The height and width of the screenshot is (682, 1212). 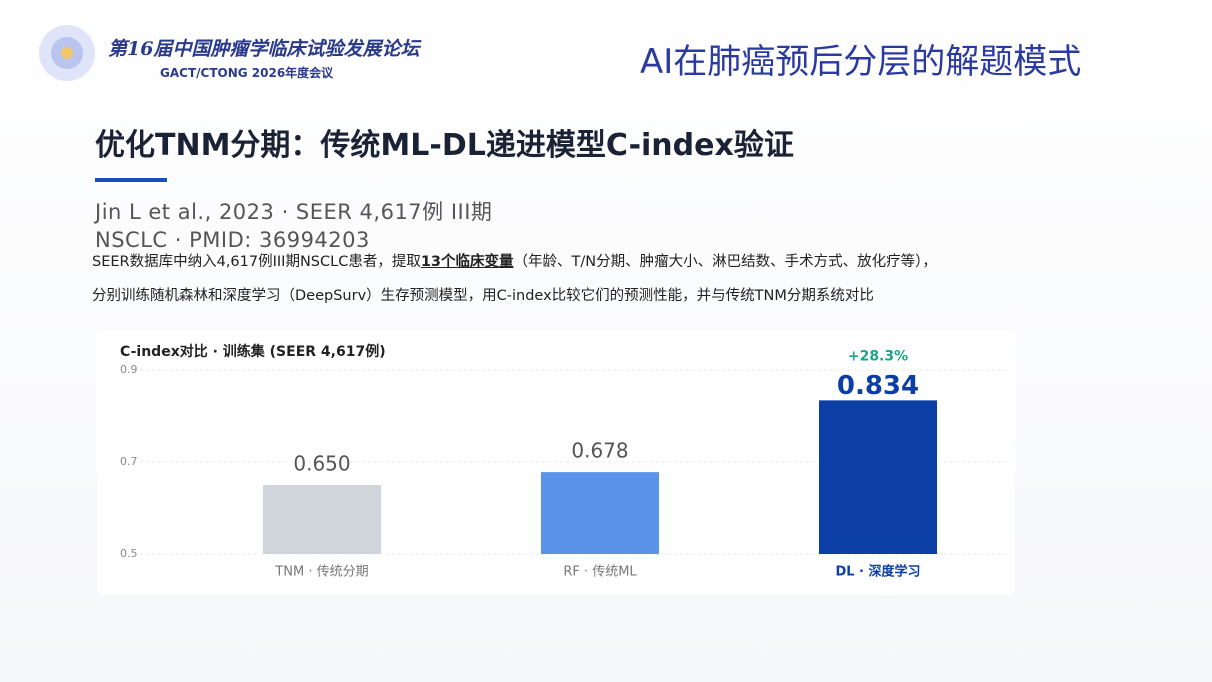 What do you see at coordinates (131, 180) in the screenshot?
I see `heading-rule` at bounding box center [131, 180].